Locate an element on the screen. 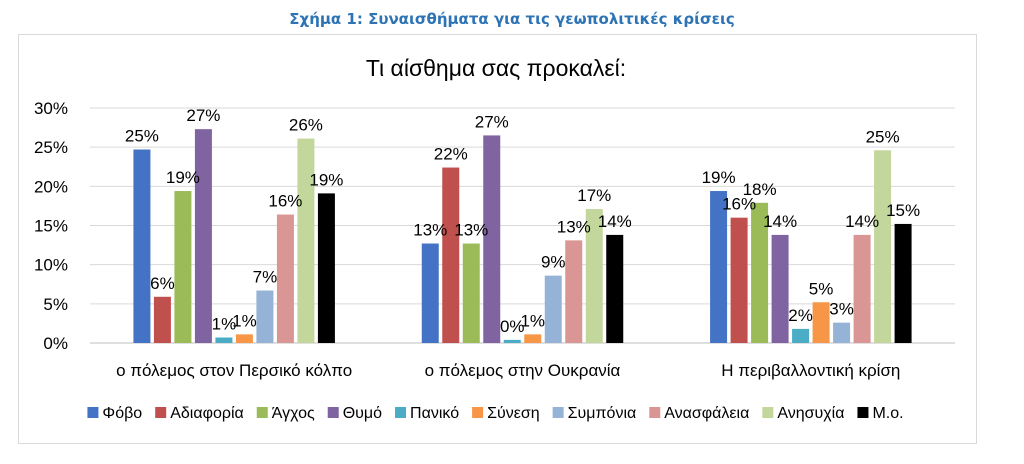 This screenshot has height=464, width=1024. data-label: 22% is located at coordinates (451, 154).